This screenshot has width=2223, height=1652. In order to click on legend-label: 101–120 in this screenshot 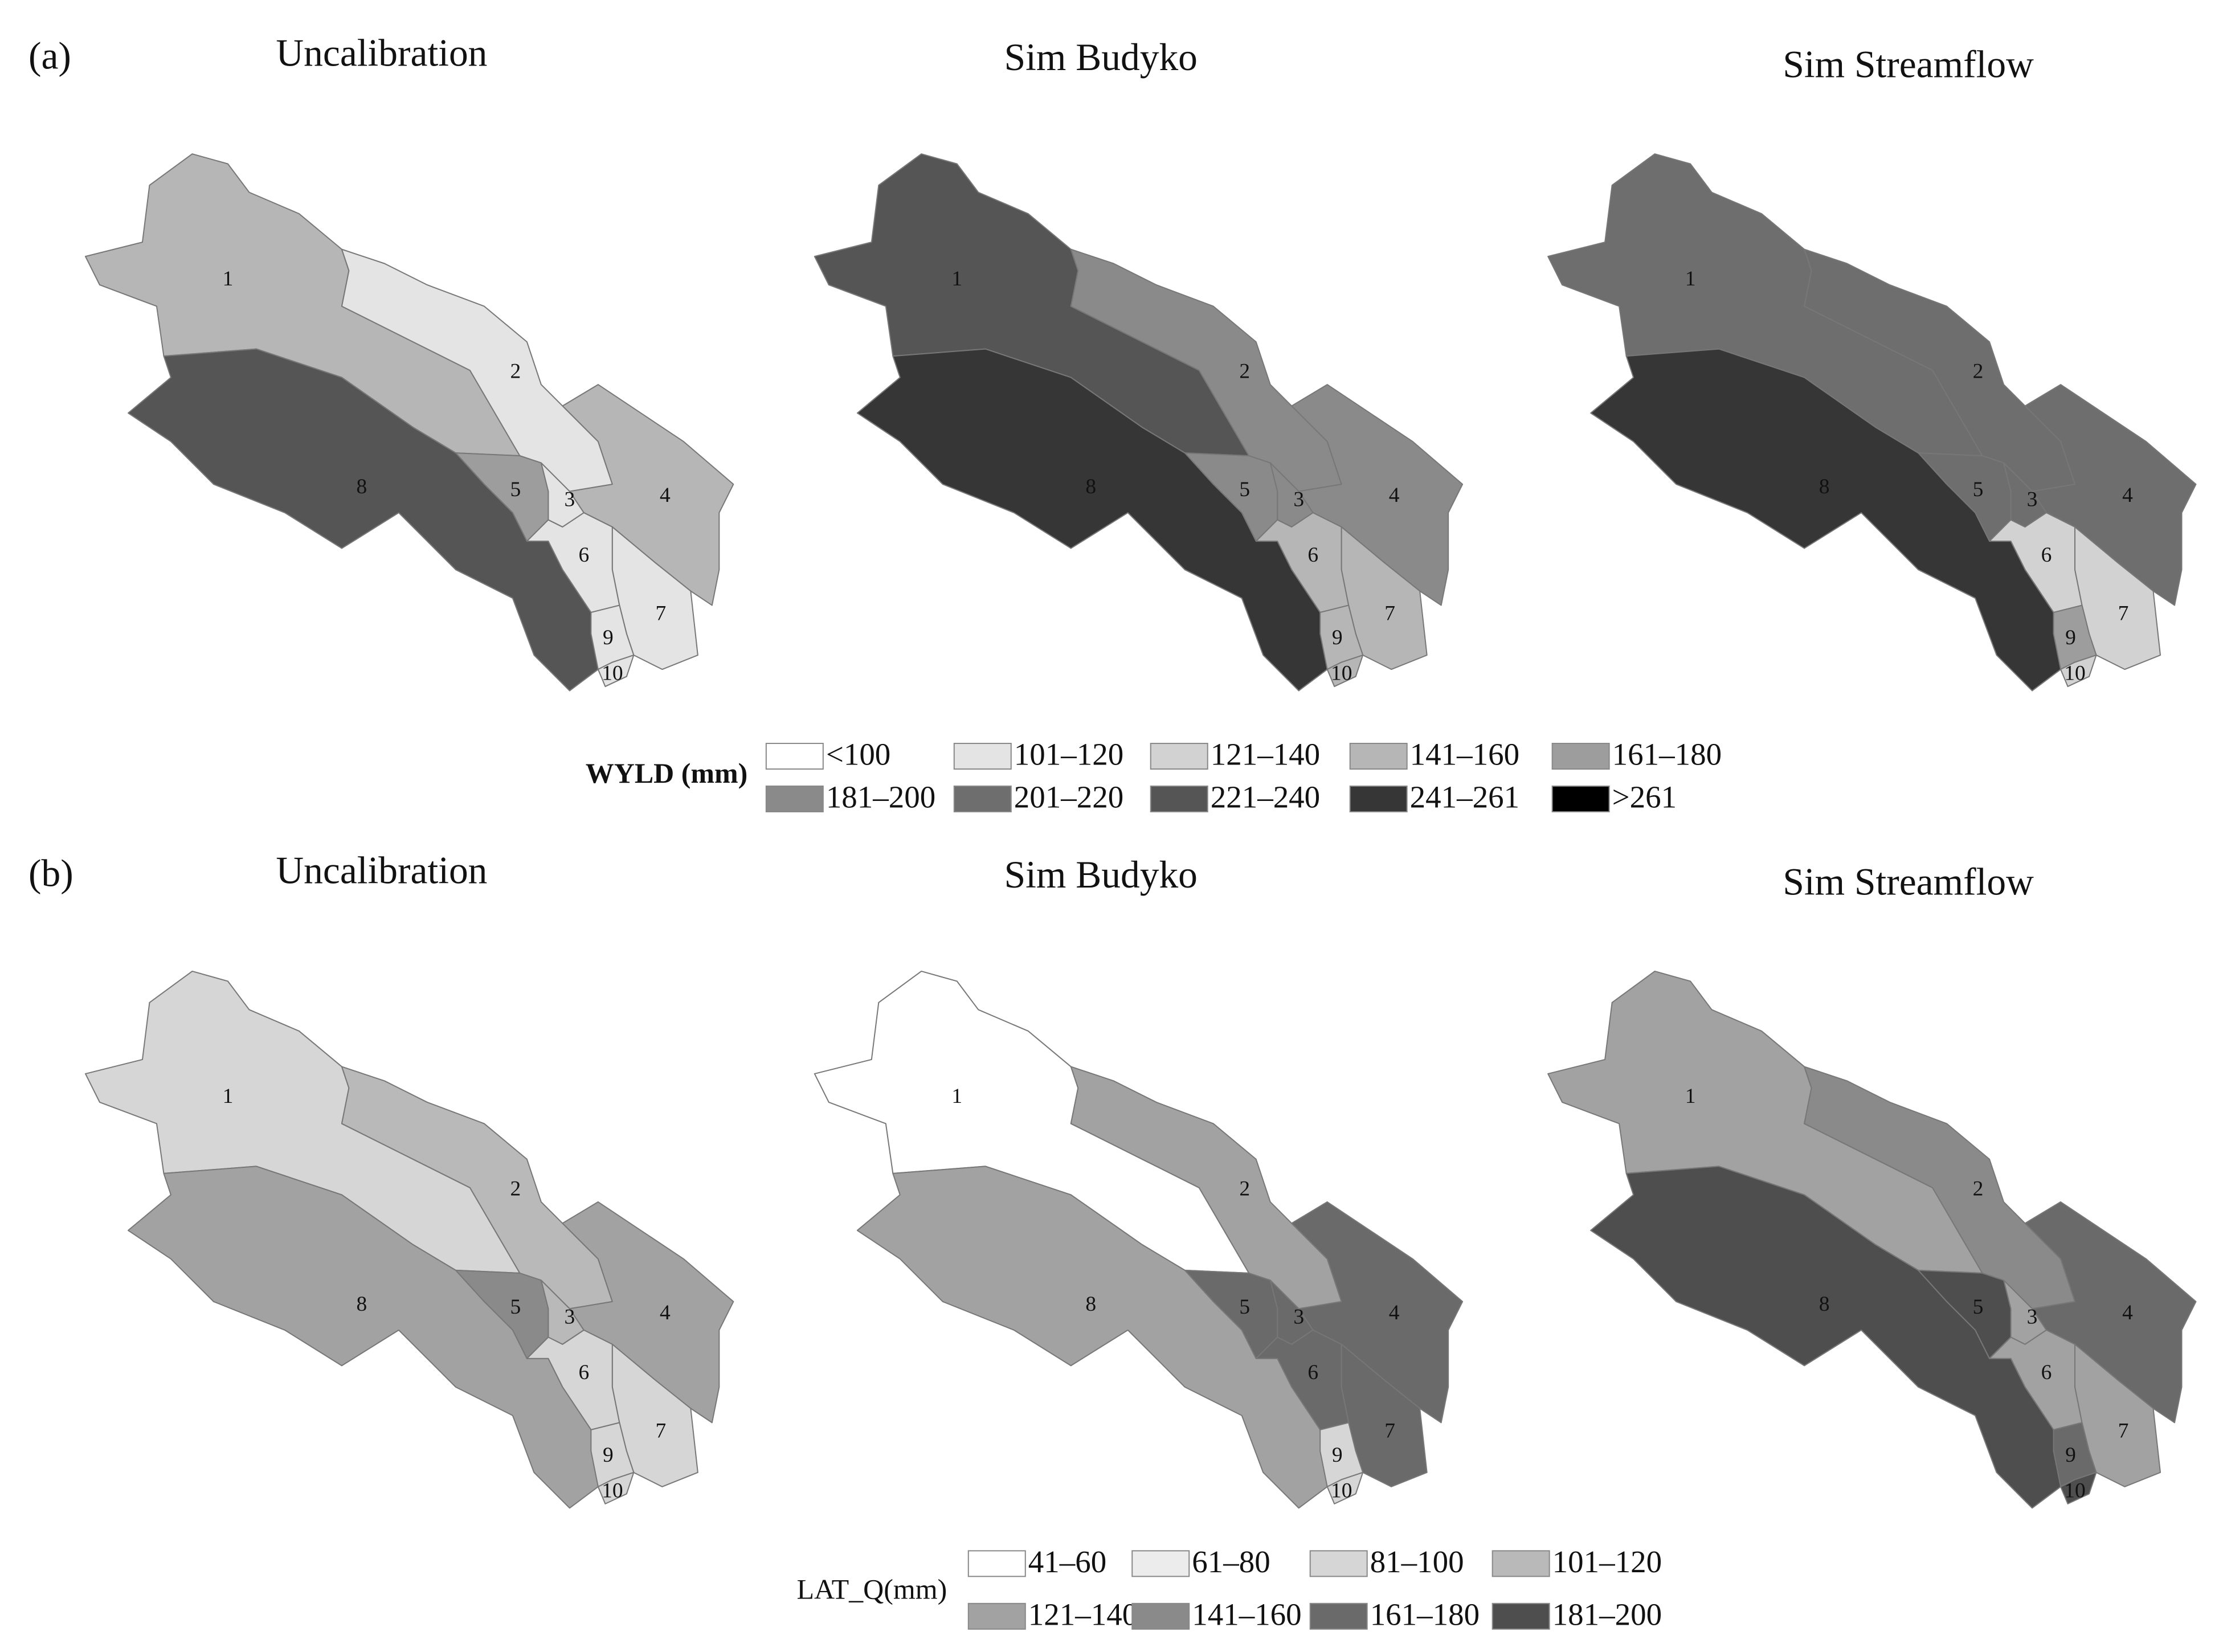, I will do `click(1068, 754)`.